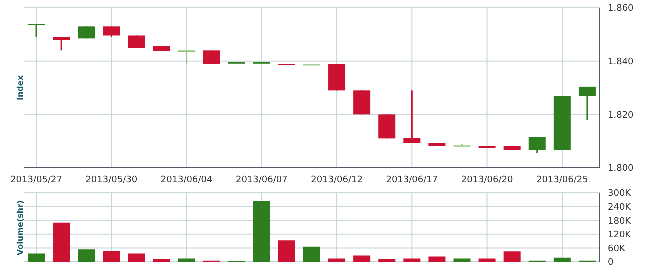  What do you see at coordinates (487, 180) in the screenshot?
I see `x-tick-label: 2013/06/20` at bounding box center [487, 180].